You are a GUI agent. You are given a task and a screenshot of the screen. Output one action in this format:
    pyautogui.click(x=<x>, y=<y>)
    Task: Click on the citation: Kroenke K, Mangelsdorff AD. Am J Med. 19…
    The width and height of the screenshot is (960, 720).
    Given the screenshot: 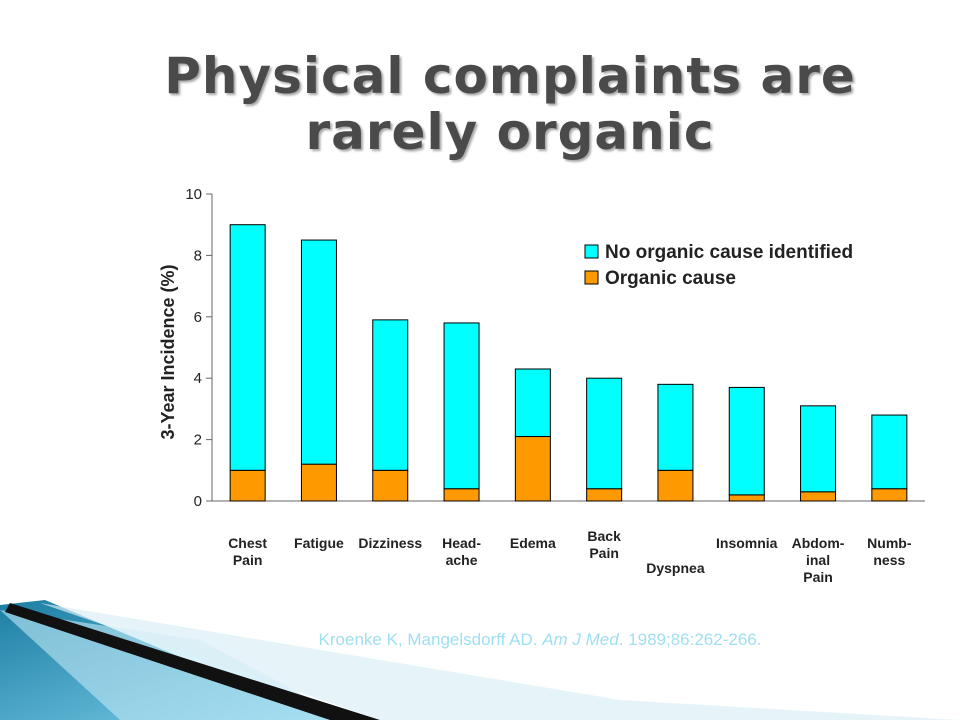 What is the action you would take?
    pyautogui.click(x=540, y=640)
    